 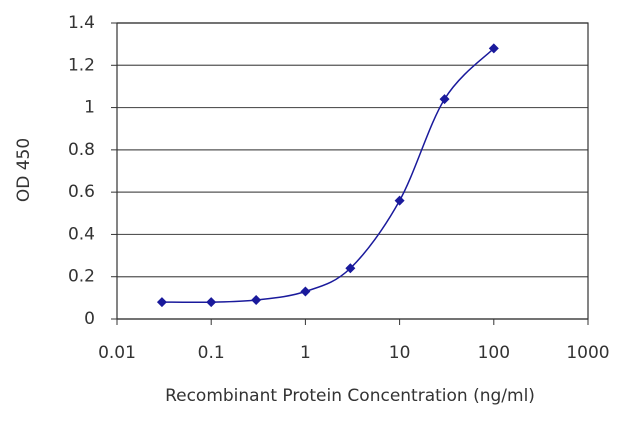 I want to click on y-tick-label: 0.6, so click(x=81, y=192).